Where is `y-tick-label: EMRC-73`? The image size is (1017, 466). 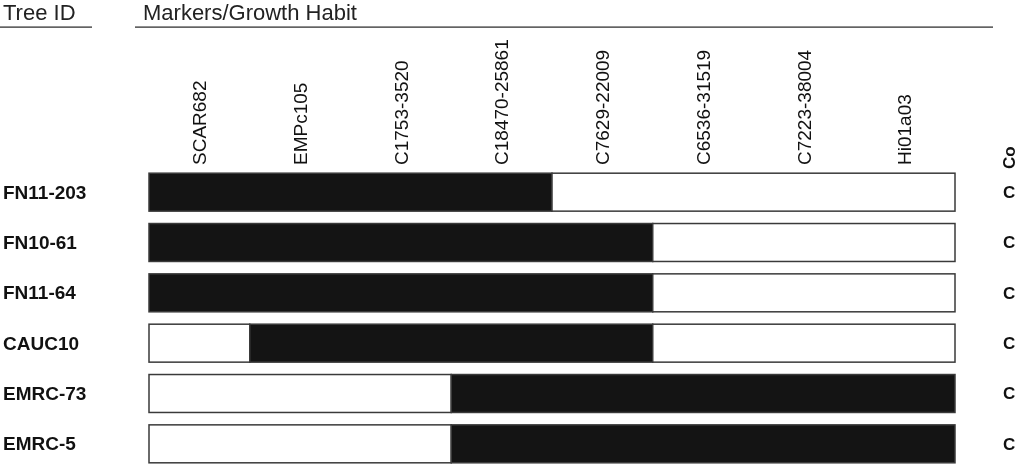 y-tick-label: EMRC-73 is located at coordinates (45, 394).